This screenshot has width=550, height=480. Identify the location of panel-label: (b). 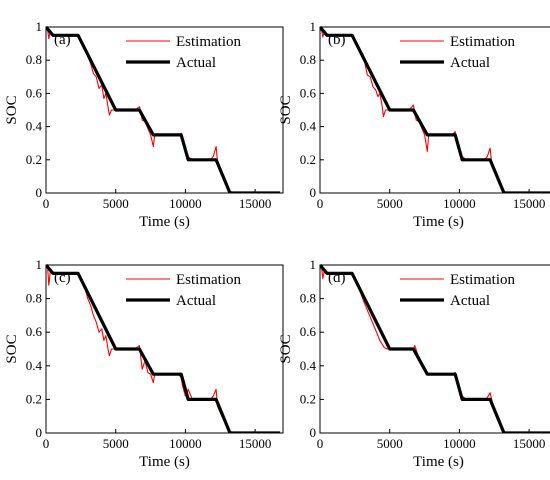
(337, 40).